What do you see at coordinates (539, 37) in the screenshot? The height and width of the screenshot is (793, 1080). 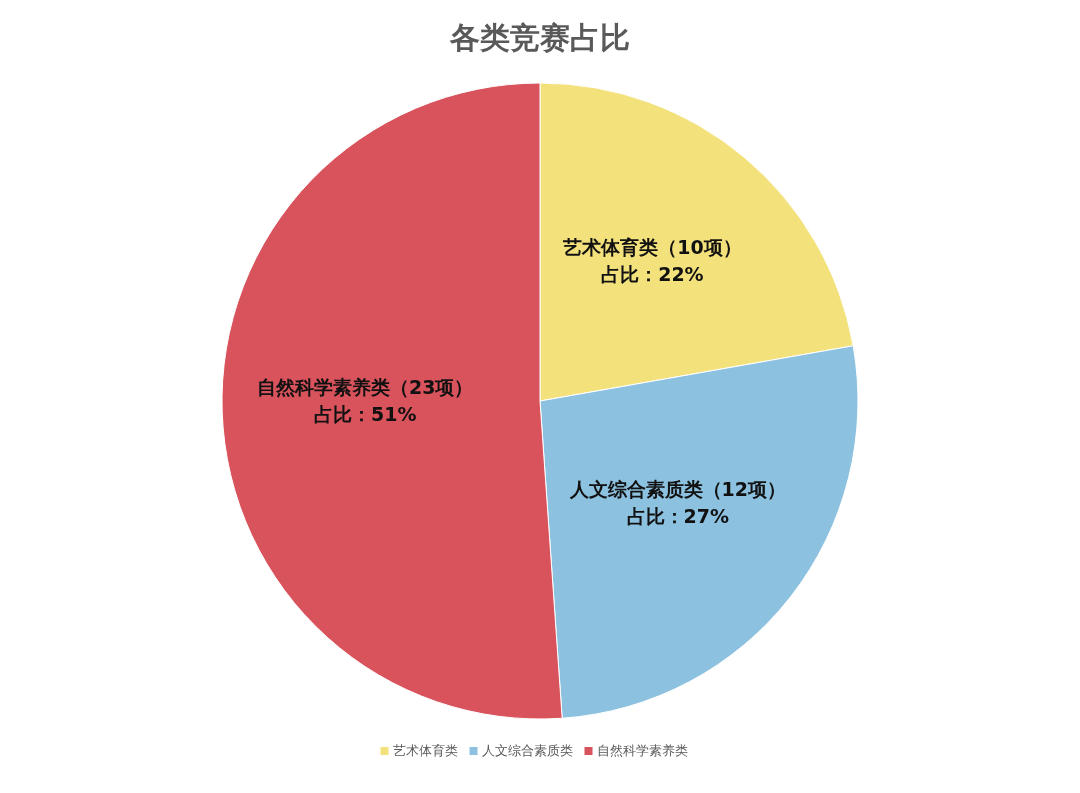 I see `chart-title: 各类竞赛占比` at bounding box center [539, 37].